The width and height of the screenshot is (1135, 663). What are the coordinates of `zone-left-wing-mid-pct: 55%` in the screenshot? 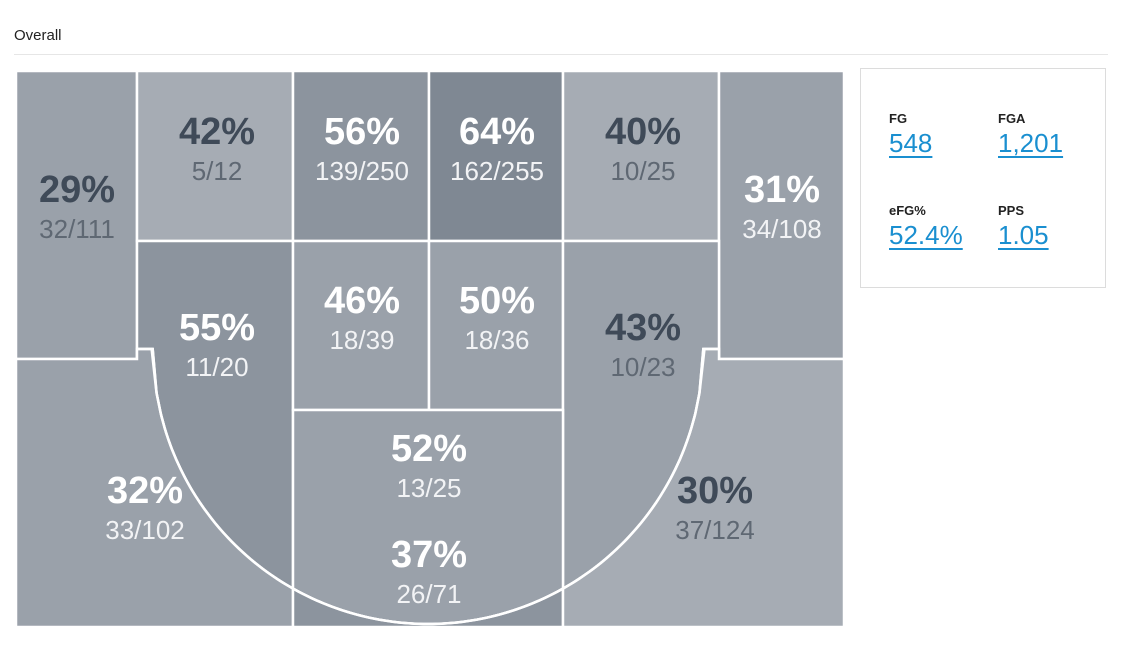 It's located at (217, 328).